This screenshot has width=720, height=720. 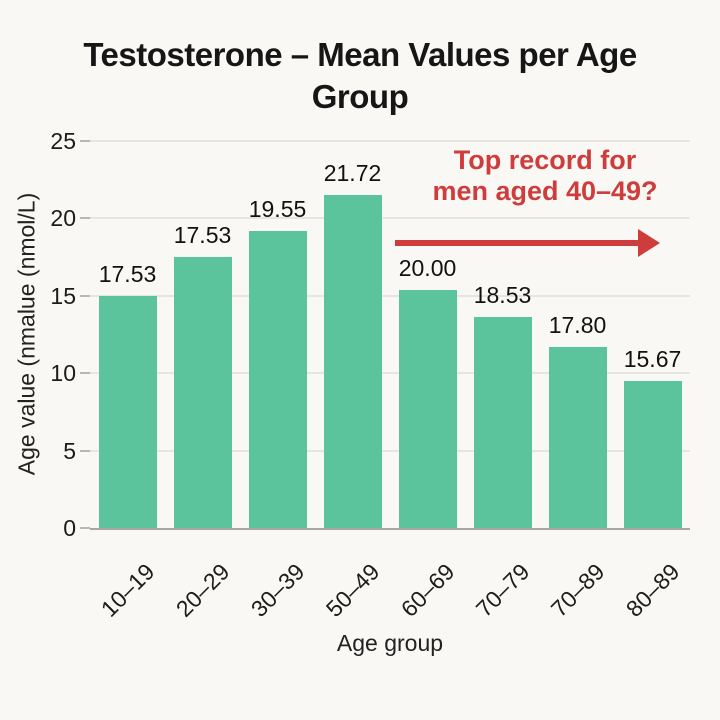 I want to click on x-tick-label: 20–29, so click(x=202, y=590).